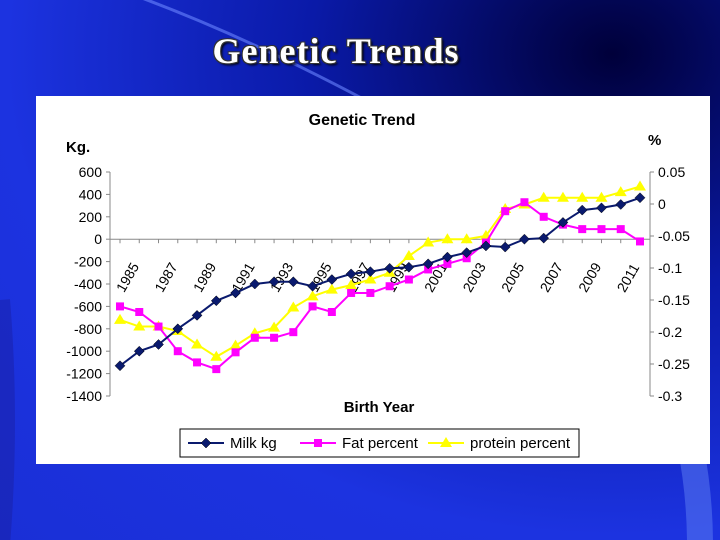 The width and height of the screenshot is (720, 540). Describe the element at coordinates (674, 364) in the screenshot. I see `right-tick-label: -0.25` at that location.